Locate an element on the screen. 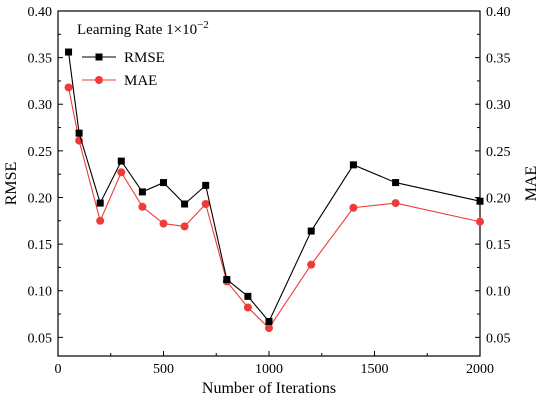  legend: Learning Rate 1×10−2 RMSE MAE is located at coordinates (143, 54).